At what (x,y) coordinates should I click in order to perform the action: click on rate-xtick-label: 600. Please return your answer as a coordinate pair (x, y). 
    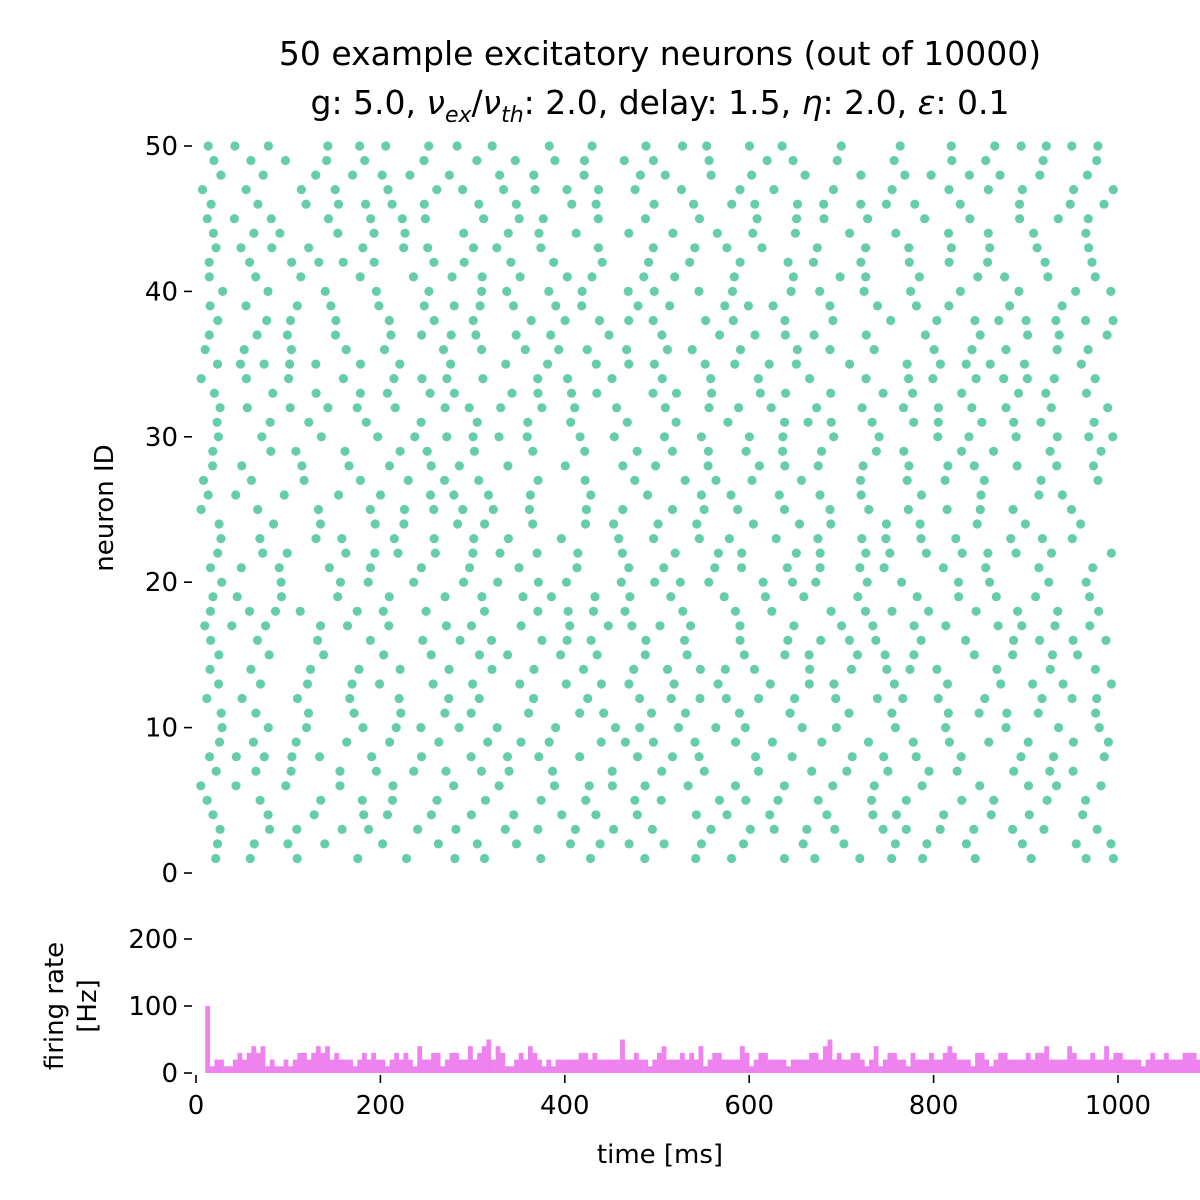
    Looking at the image, I should click on (749, 1106).